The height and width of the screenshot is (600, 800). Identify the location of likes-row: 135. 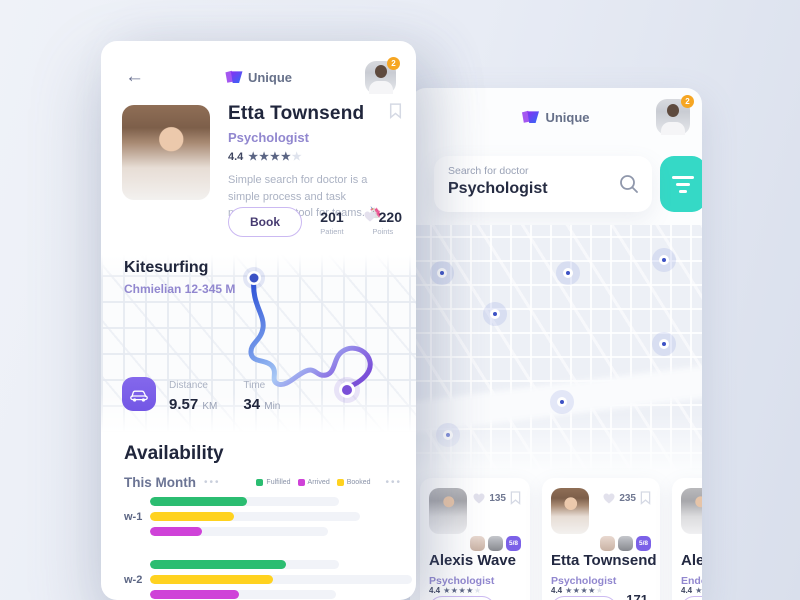
(497, 498).